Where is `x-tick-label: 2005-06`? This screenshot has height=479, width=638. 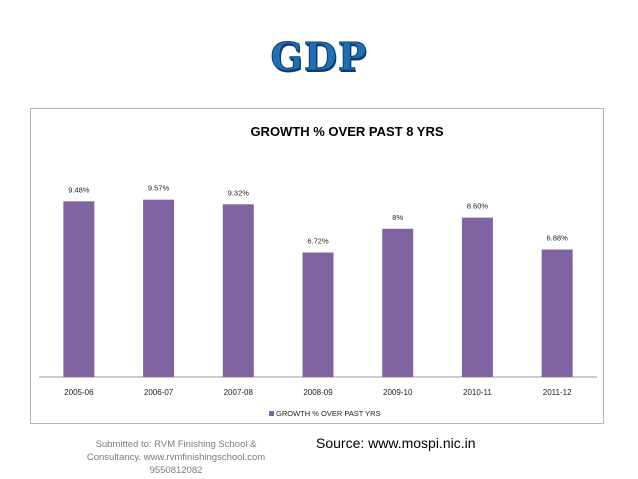
x-tick-label: 2005-06 is located at coordinates (79, 392).